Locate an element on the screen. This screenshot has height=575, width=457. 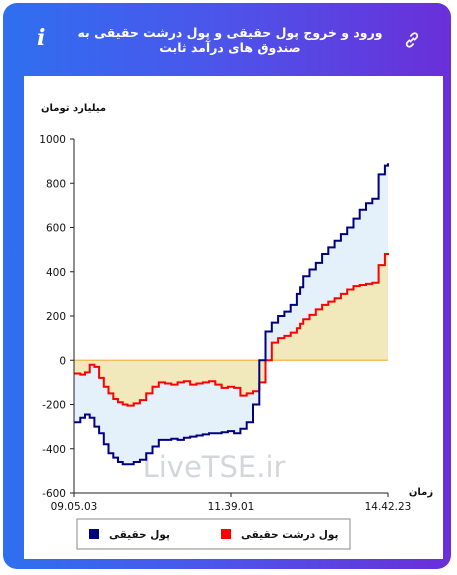
y-tick-label: 800 is located at coordinates (56, 184).